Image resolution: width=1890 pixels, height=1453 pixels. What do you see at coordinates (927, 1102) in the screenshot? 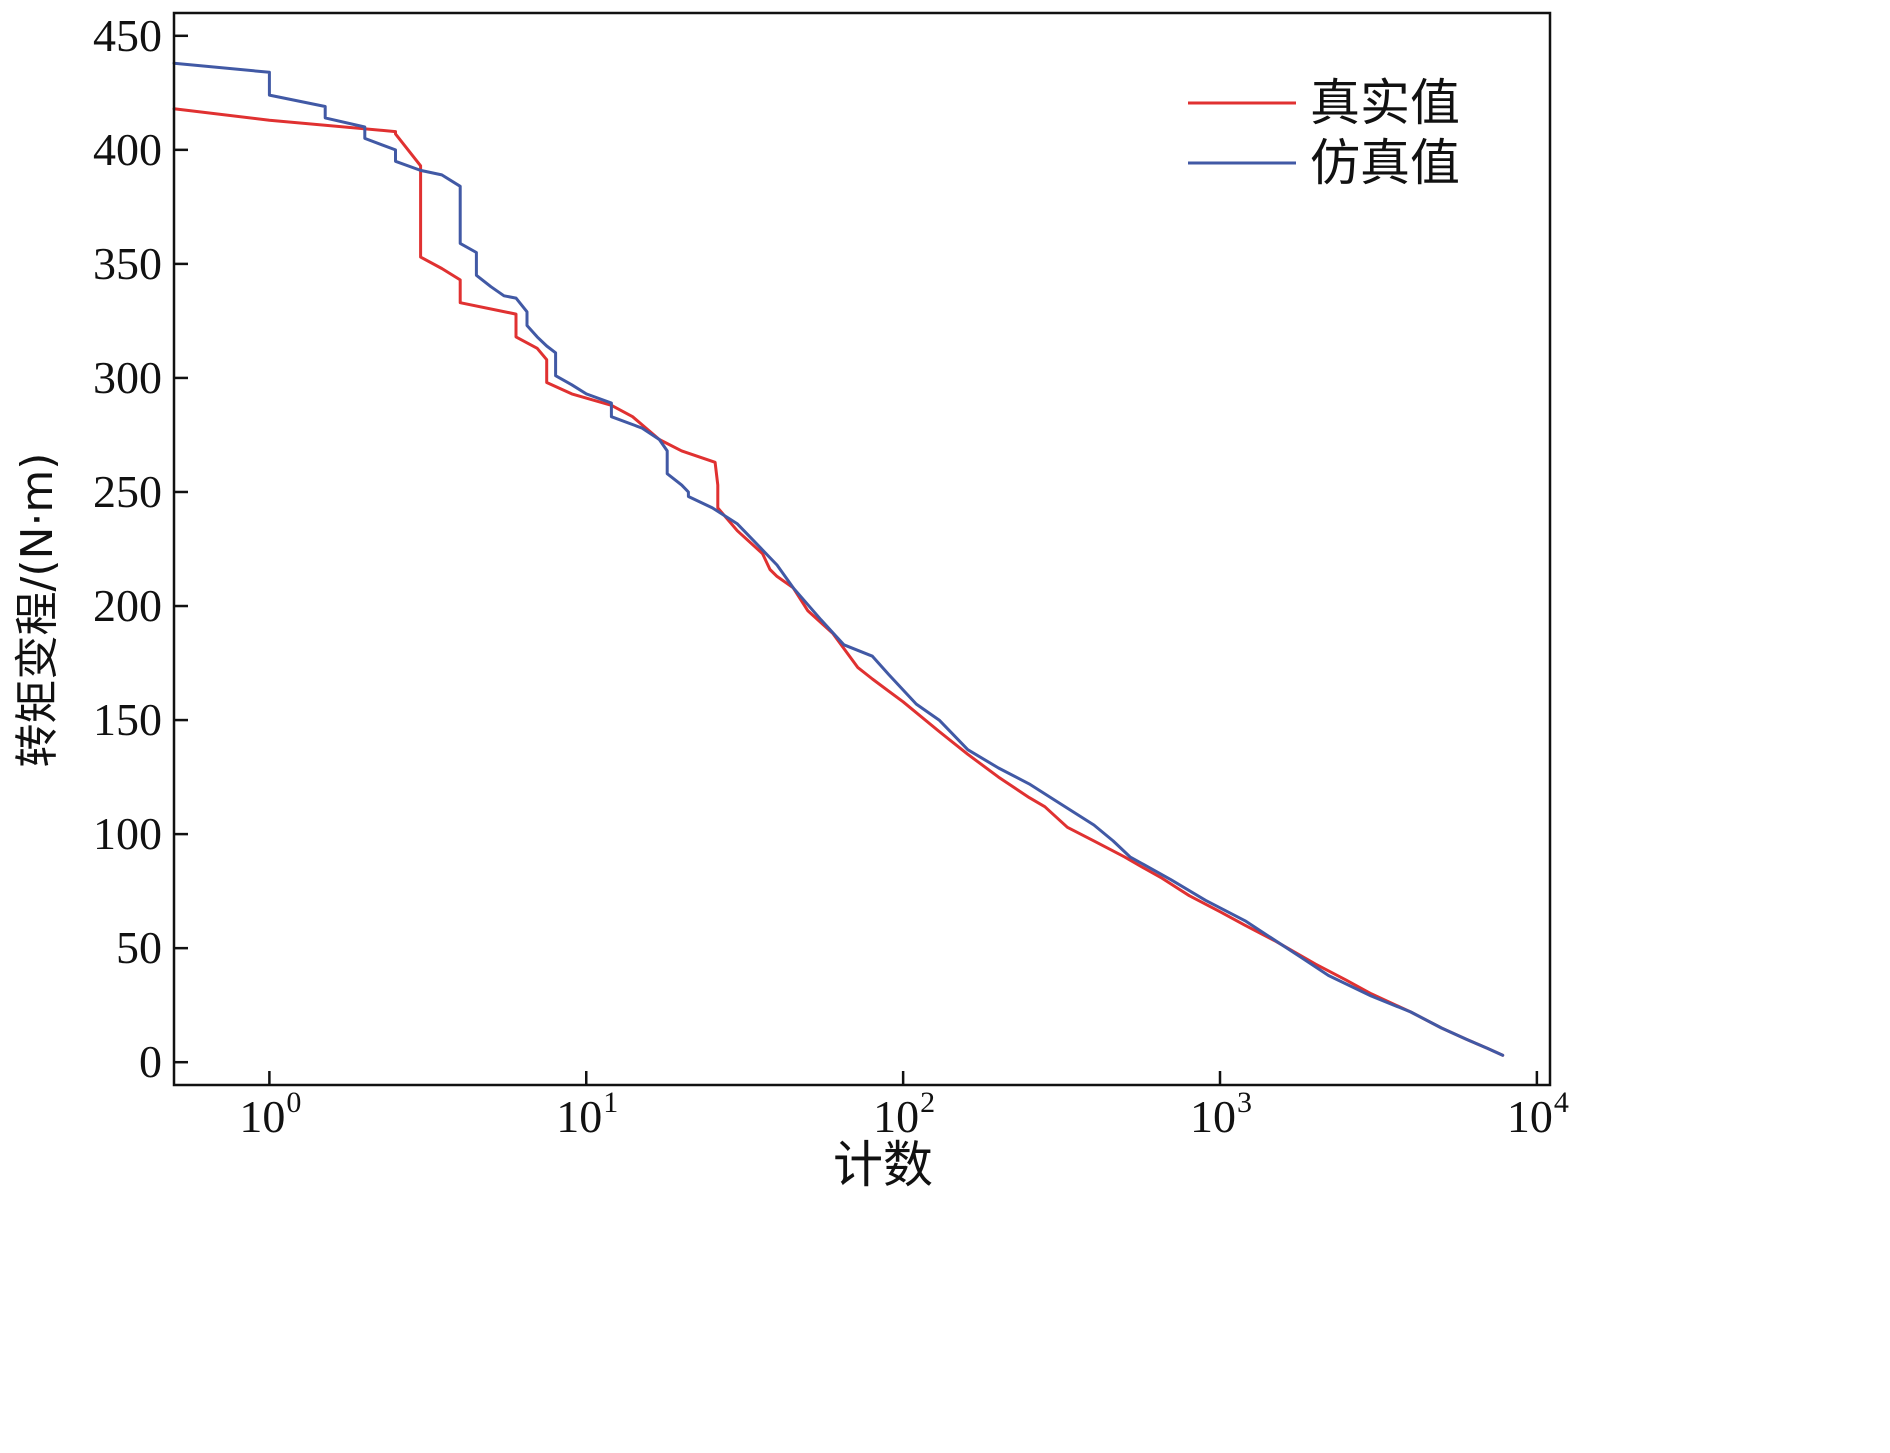
I see `x-tick-exponent: 2` at bounding box center [927, 1102].